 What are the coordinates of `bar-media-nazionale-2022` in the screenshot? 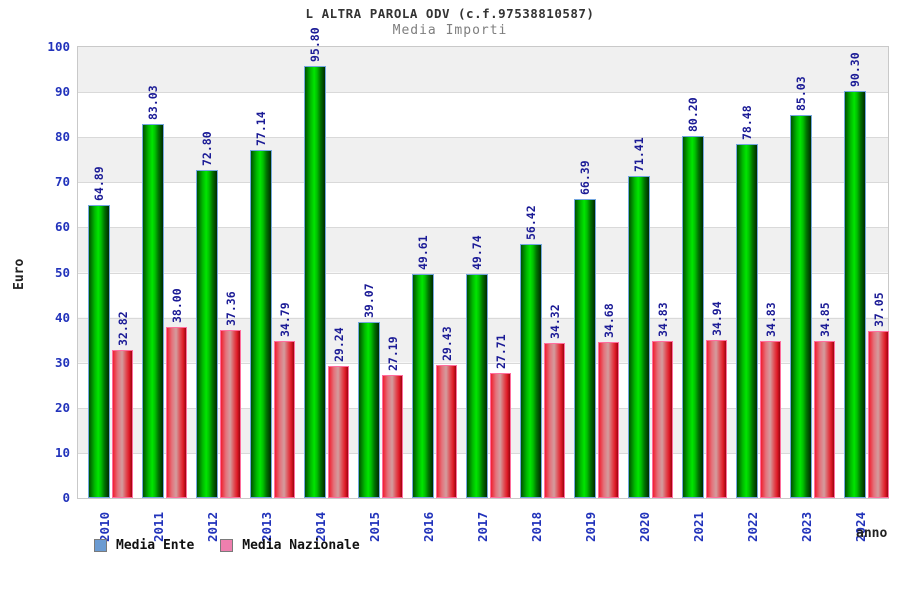 It's located at (770, 419).